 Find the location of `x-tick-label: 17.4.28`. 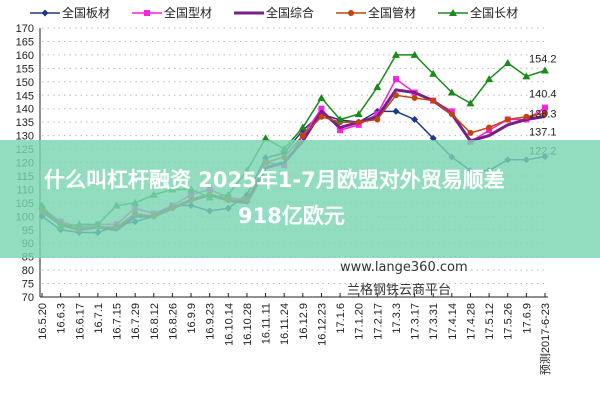

x-tick-label: 17.4.28 is located at coordinates (471, 321).